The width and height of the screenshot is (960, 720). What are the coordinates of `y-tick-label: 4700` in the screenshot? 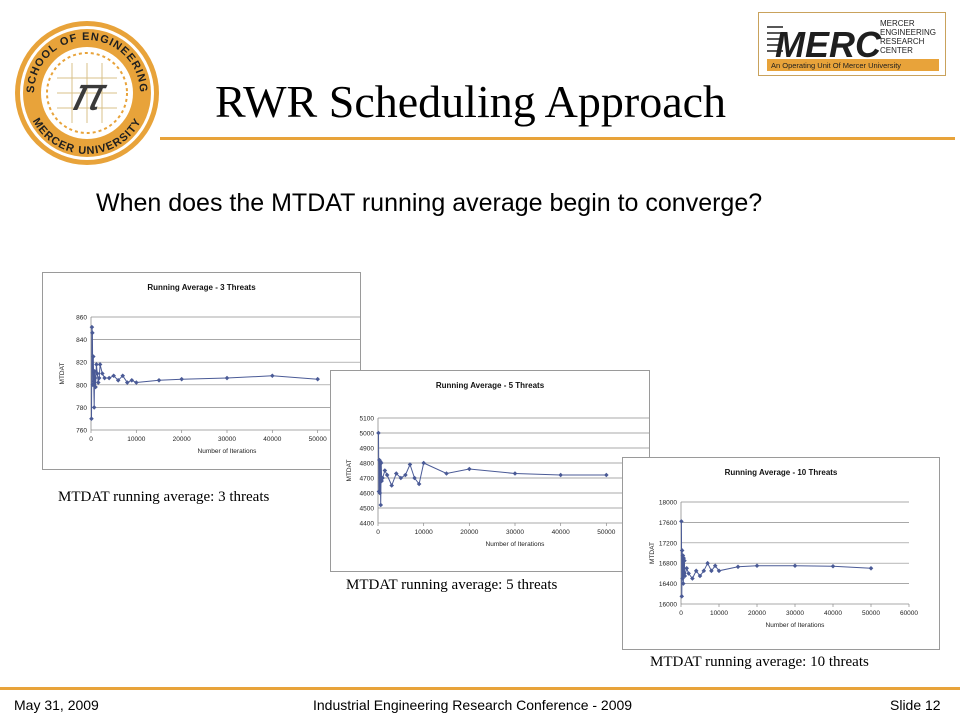 It's located at (367, 479).